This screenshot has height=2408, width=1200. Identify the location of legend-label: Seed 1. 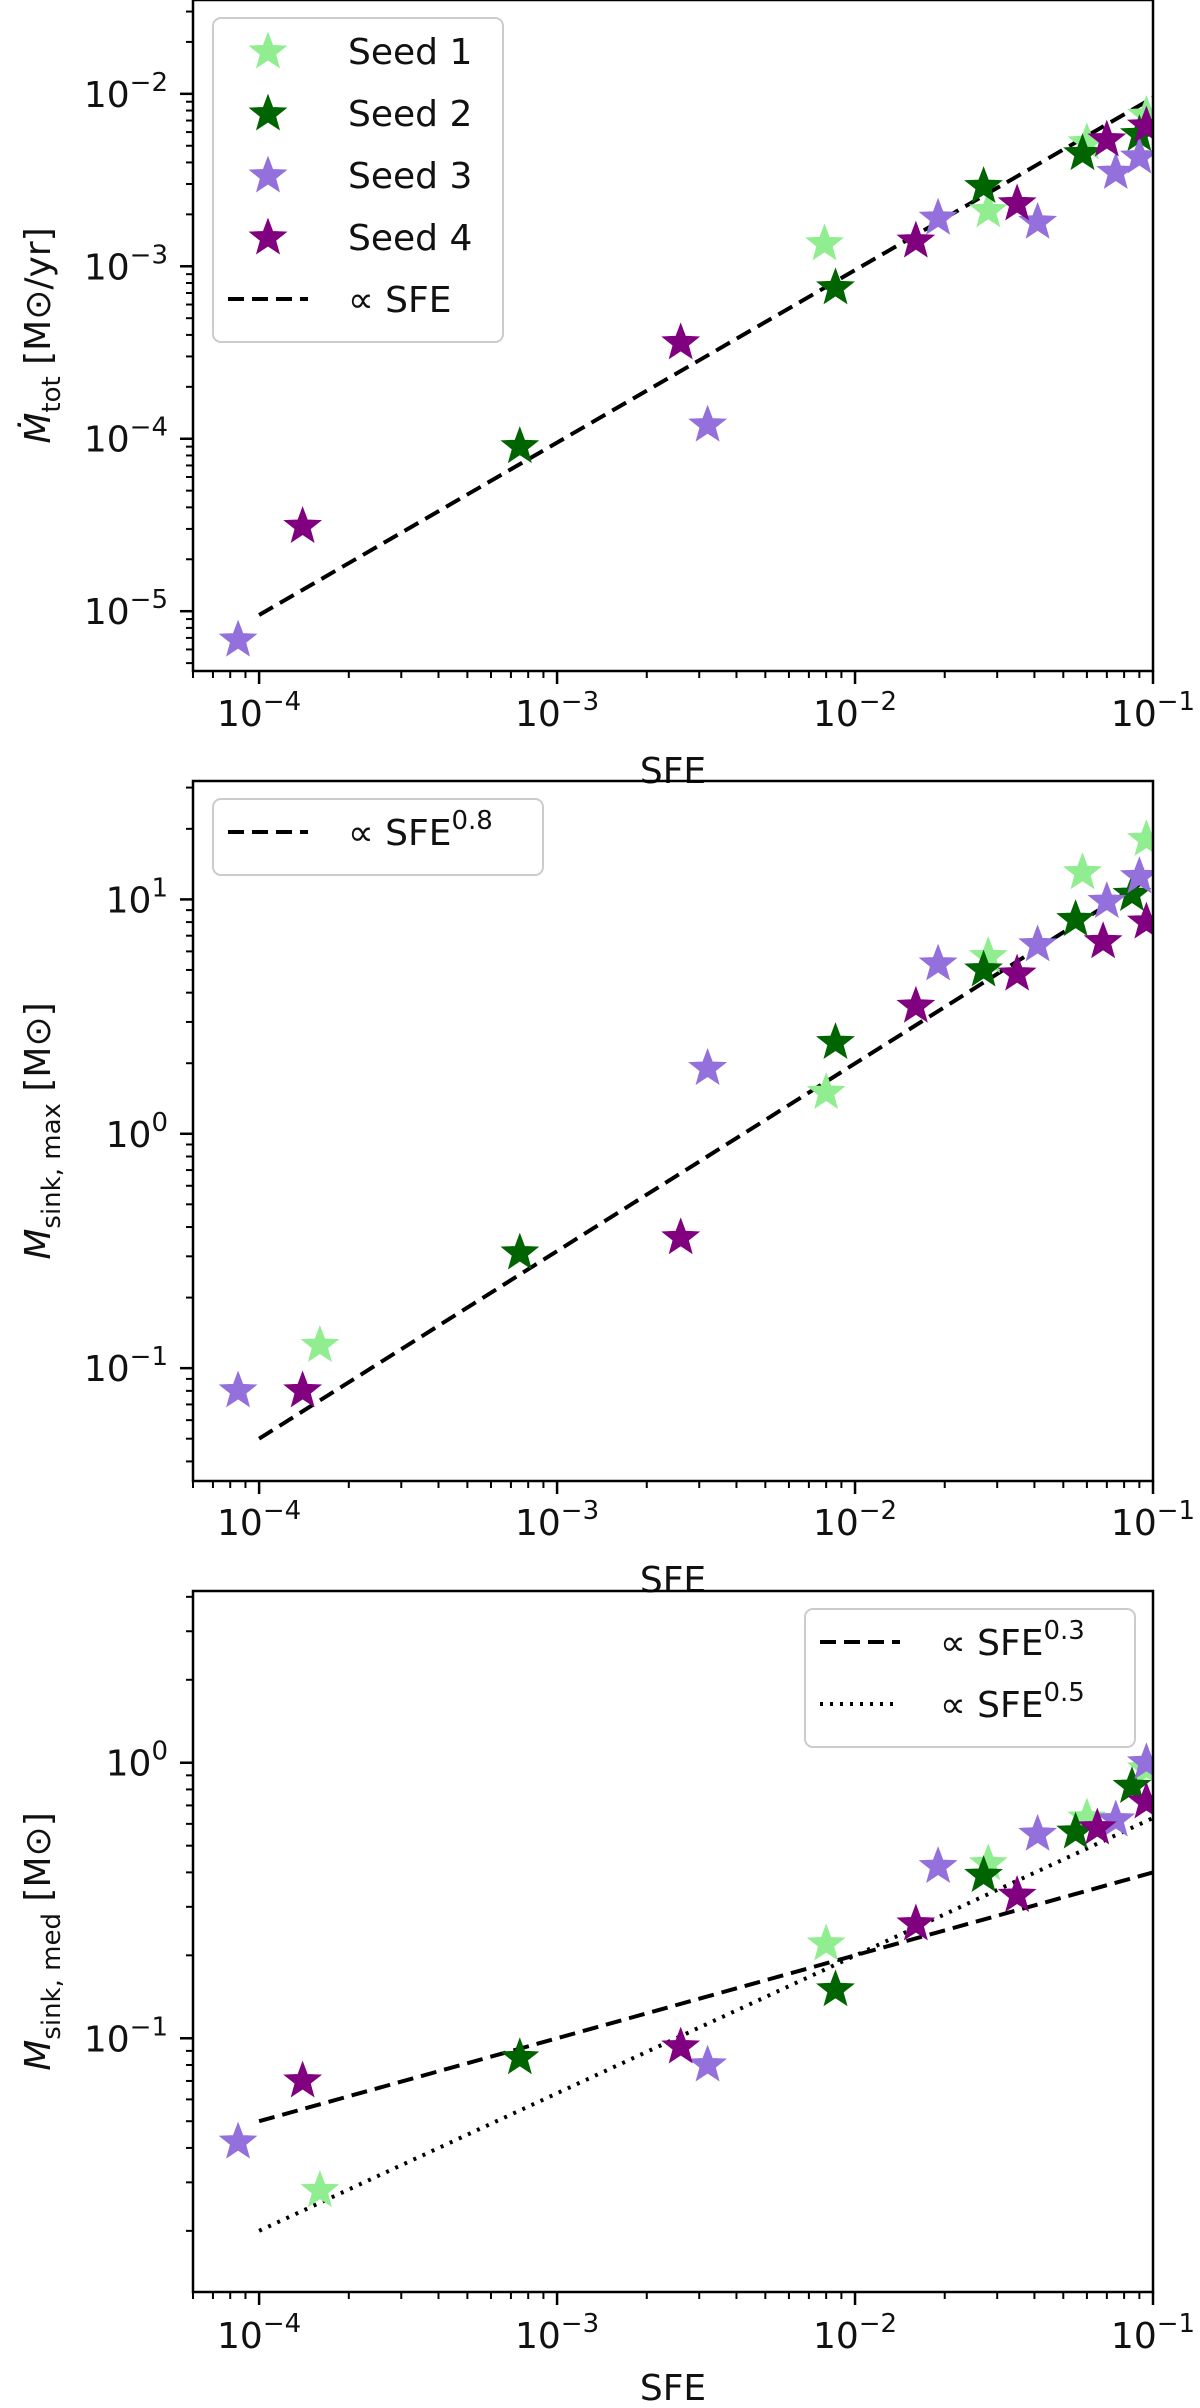
(410, 52).